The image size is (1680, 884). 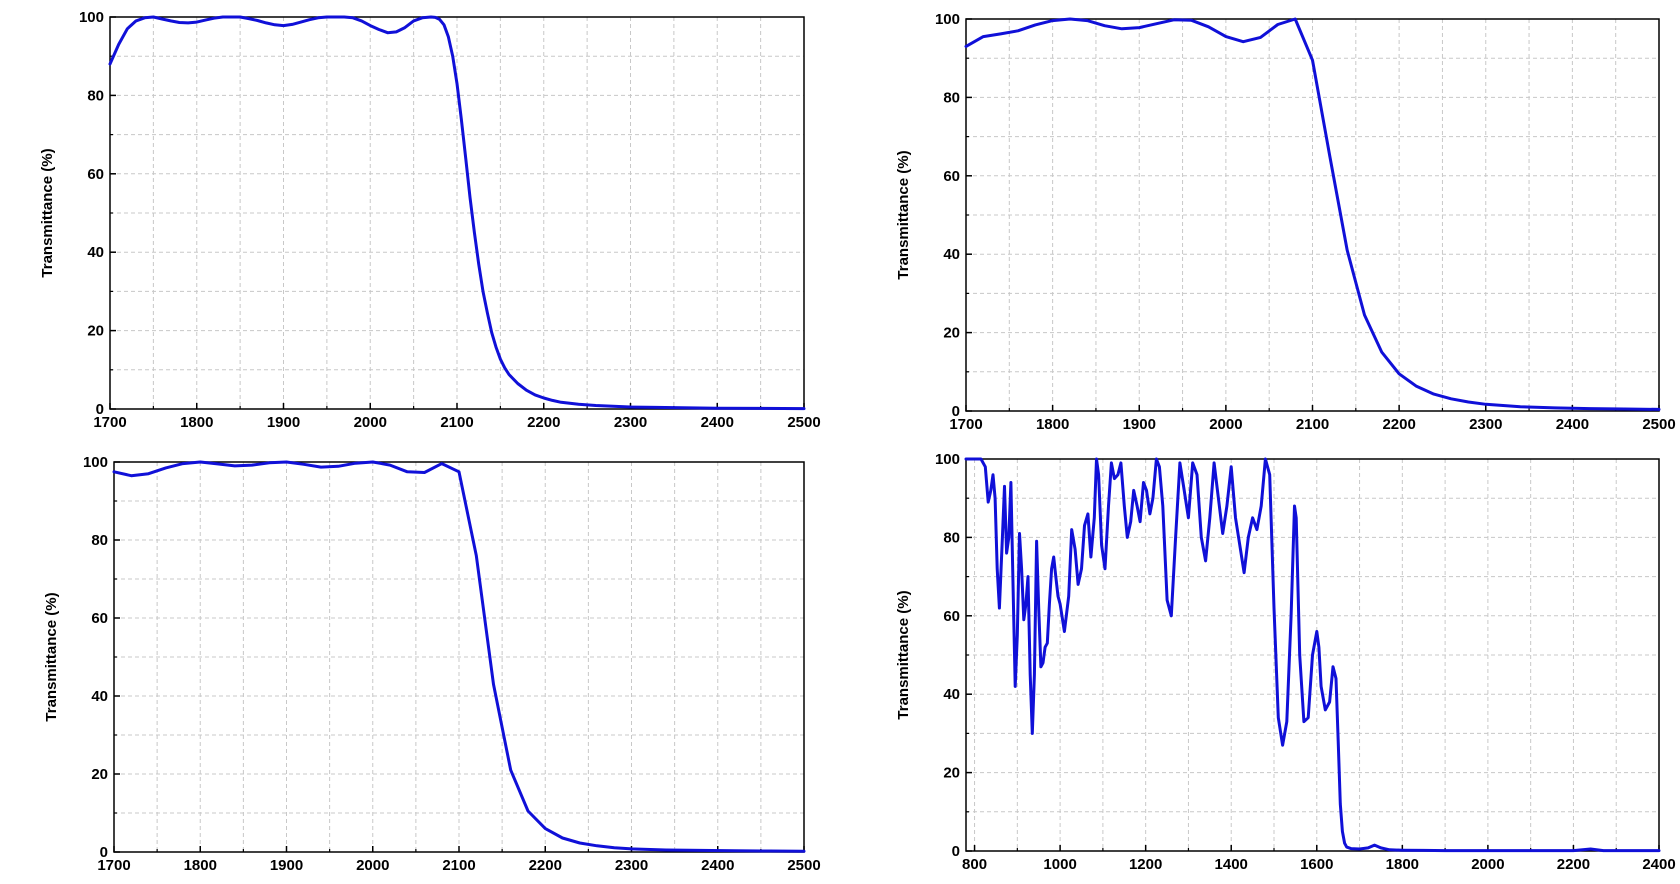 What do you see at coordinates (1231, 864) in the screenshot?
I see `x-tick-label: 1400` at bounding box center [1231, 864].